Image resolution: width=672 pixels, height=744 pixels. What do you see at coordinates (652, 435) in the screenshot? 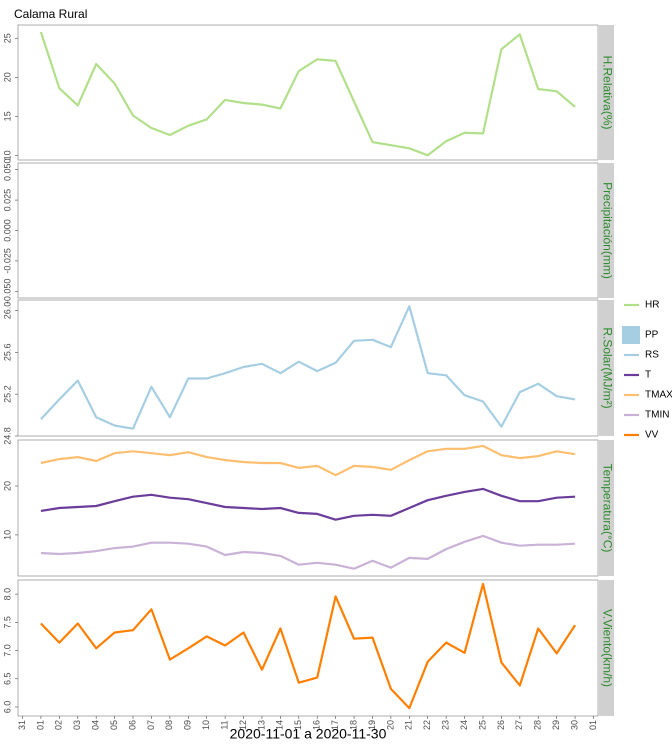
I see `legend-label: VV` at bounding box center [652, 435].